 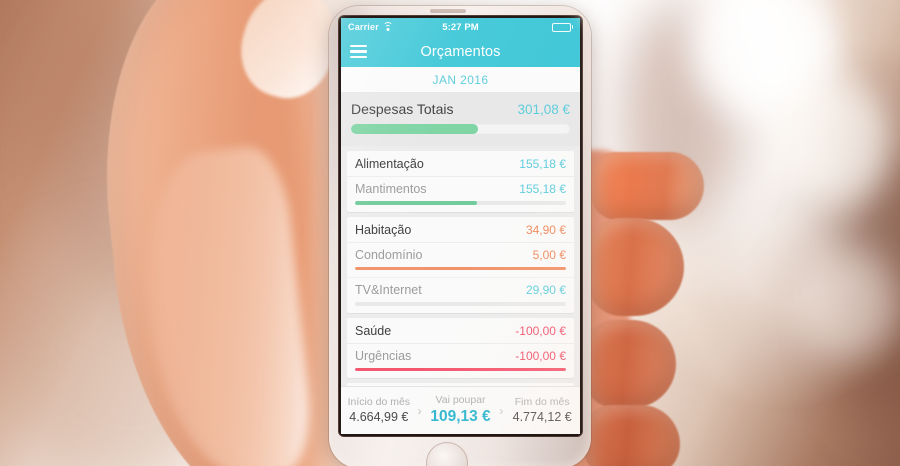 I want to click on budget-item-name: Urgências, so click(x=383, y=355).